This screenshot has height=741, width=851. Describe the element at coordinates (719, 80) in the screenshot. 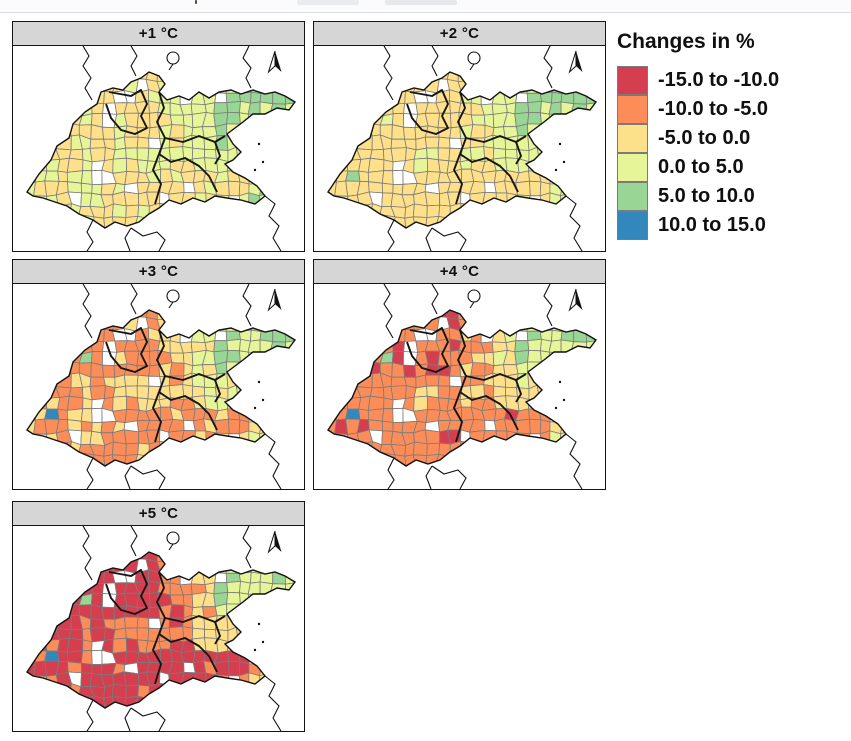

I see `legend-label: -15.0 to -10.0` at that location.